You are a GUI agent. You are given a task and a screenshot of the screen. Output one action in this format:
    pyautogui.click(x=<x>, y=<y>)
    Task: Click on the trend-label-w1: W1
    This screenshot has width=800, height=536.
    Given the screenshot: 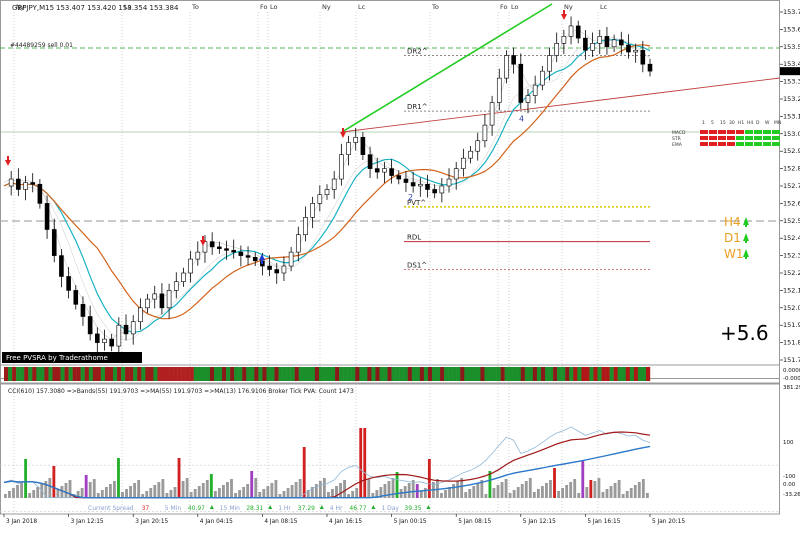 What is the action you would take?
    pyautogui.click(x=734, y=254)
    